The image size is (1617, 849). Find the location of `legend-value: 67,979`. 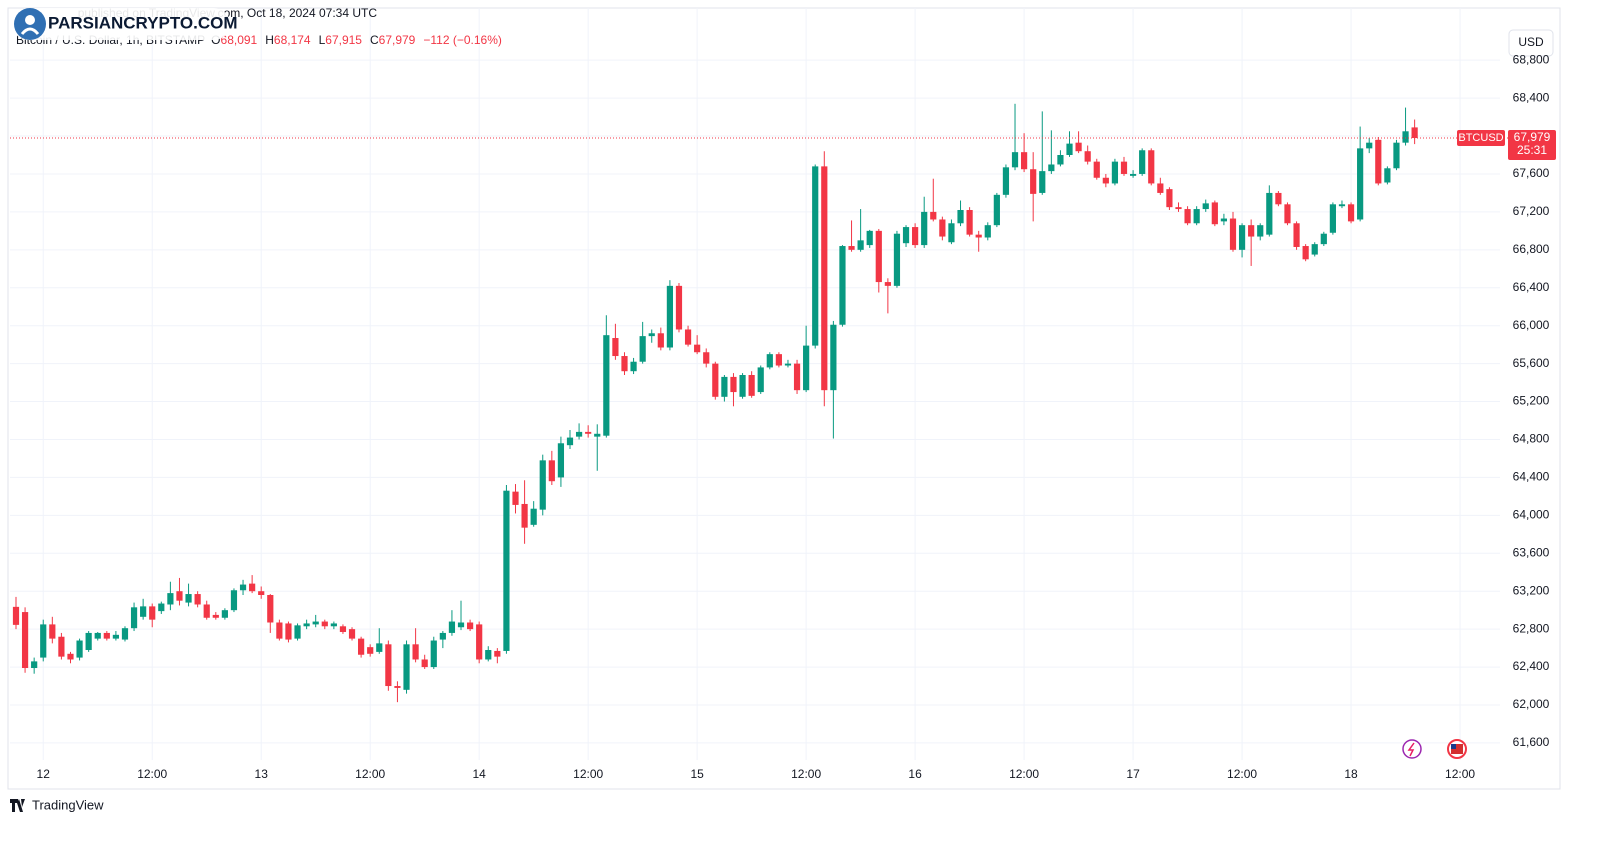

legend-value: 67,979 is located at coordinates (397, 40).